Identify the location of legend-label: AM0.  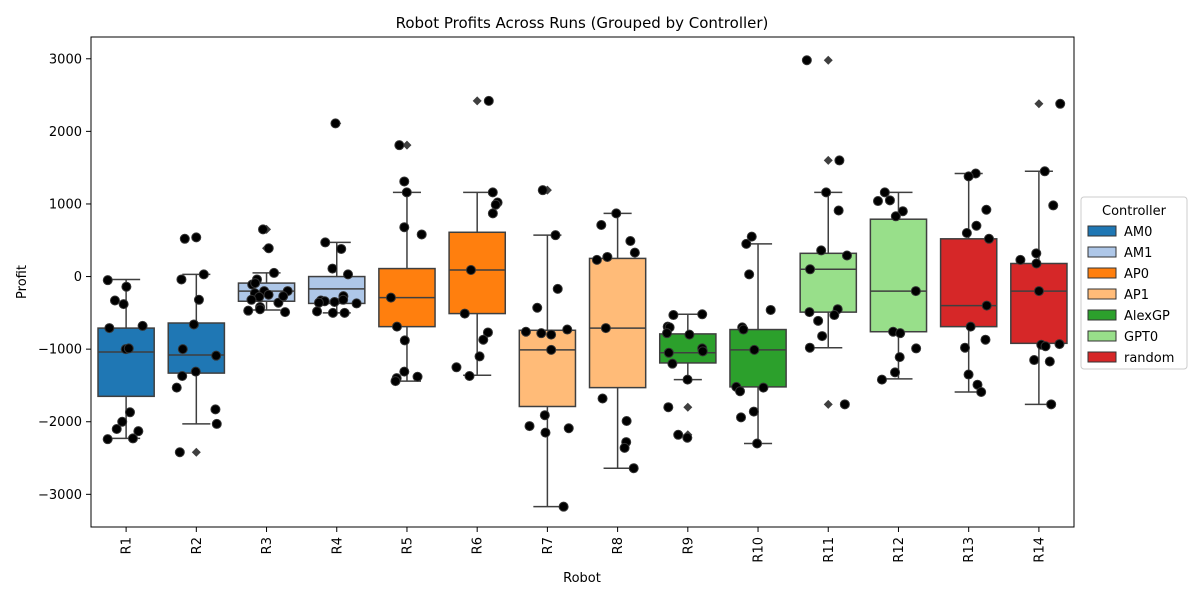
(1138, 232).